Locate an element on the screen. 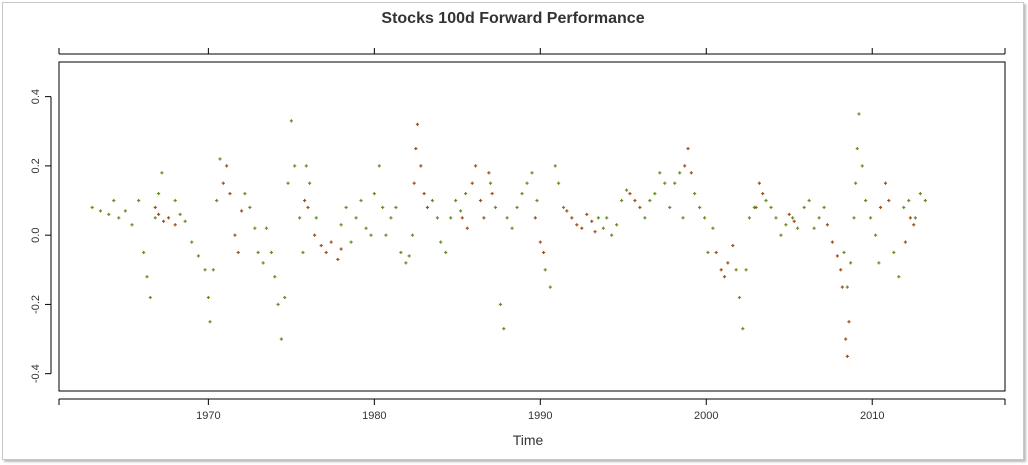  chart-title: Stocks 100d Forward Performance is located at coordinates (512, 18).